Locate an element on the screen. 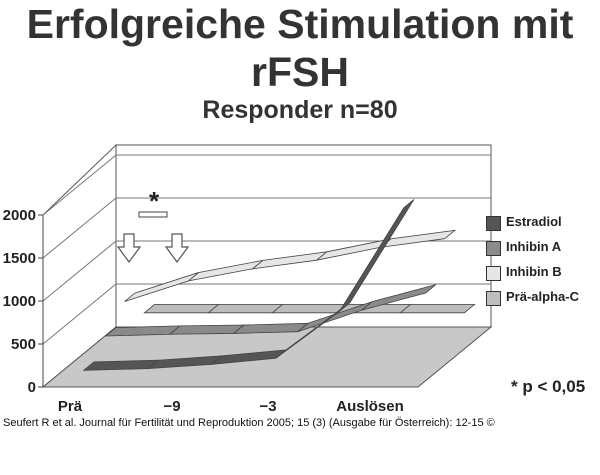  legend-item-prae-alpha-c: Prä-alpha-C is located at coordinates (543, 298).